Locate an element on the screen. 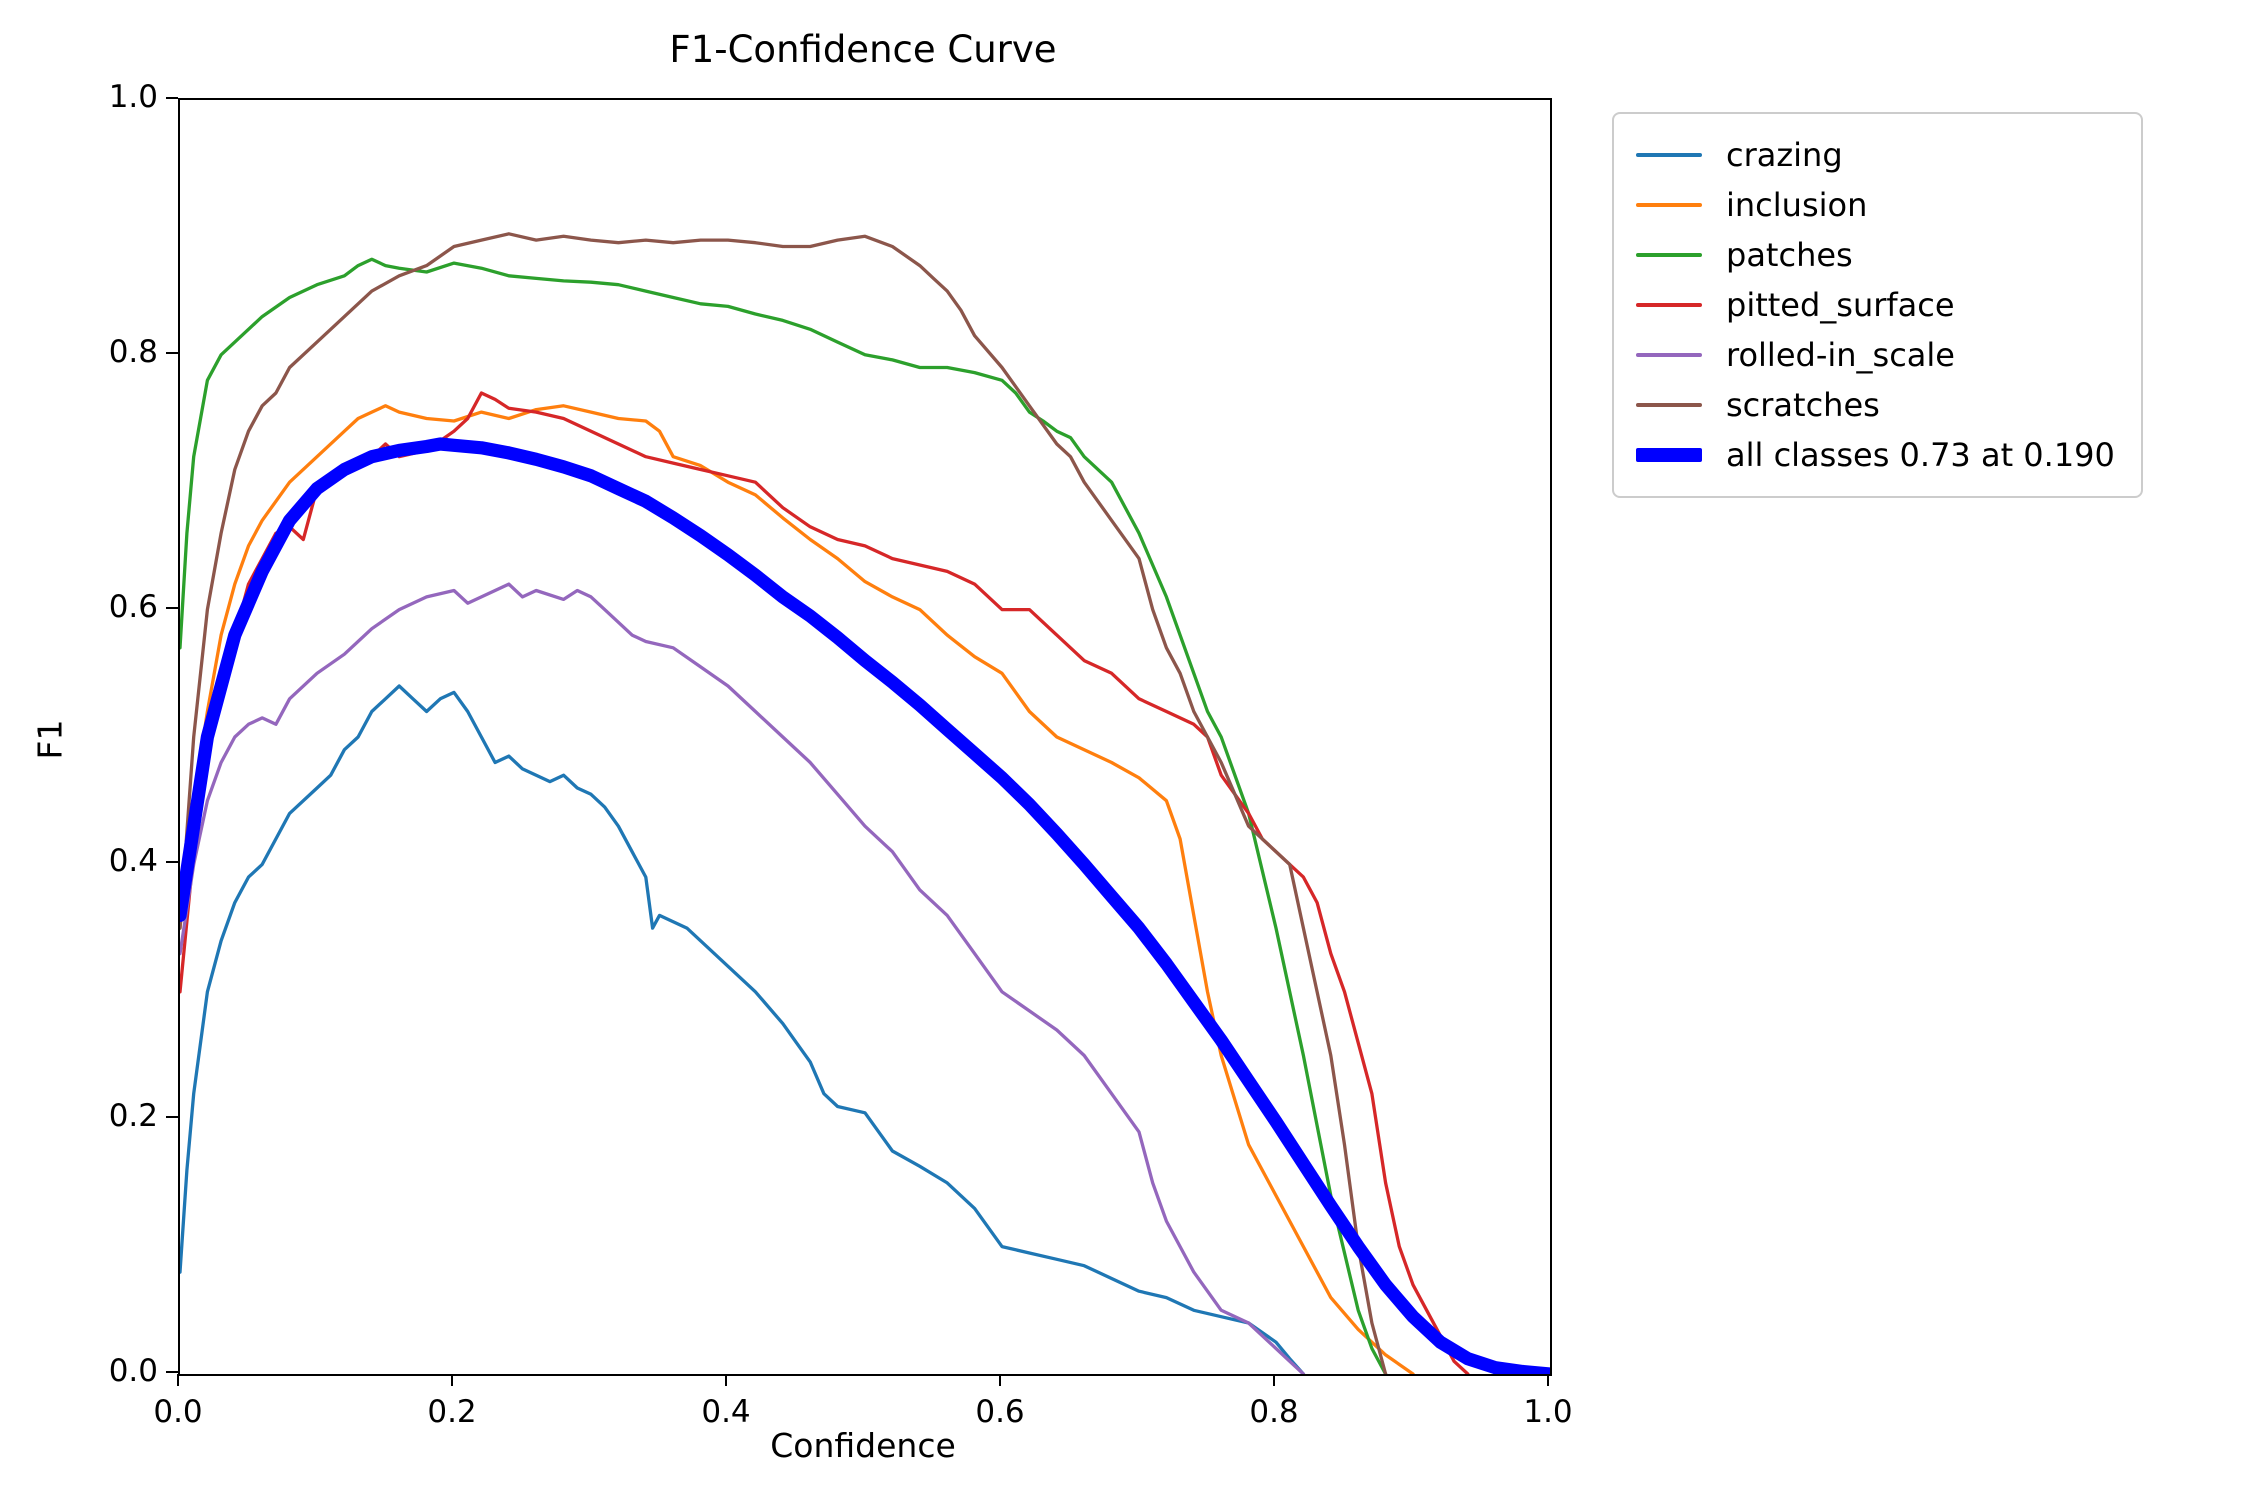 The image size is (2250, 1500). y-axis-label: F1 is located at coordinates (50, 739).